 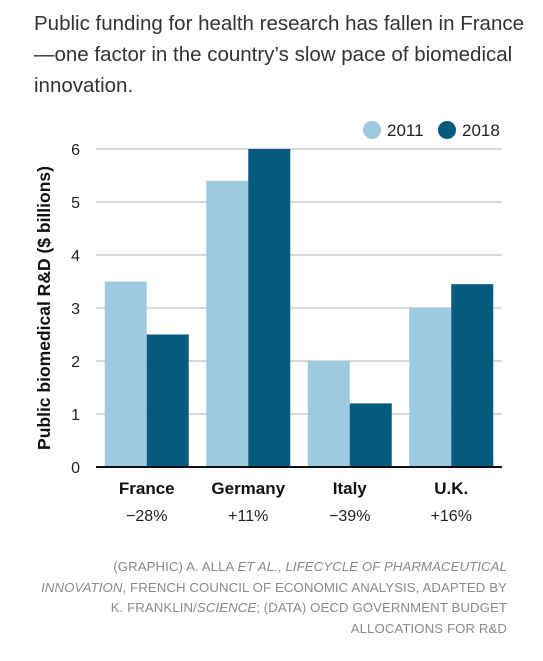 I want to click on category-label: France, so click(x=147, y=488).